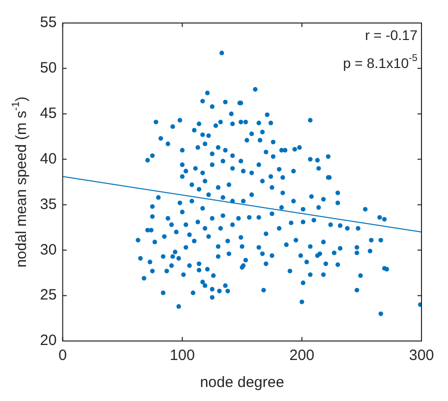 This screenshot has width=448, height=401. I want to click on x-axis-title: node degree, so click(242, 383).